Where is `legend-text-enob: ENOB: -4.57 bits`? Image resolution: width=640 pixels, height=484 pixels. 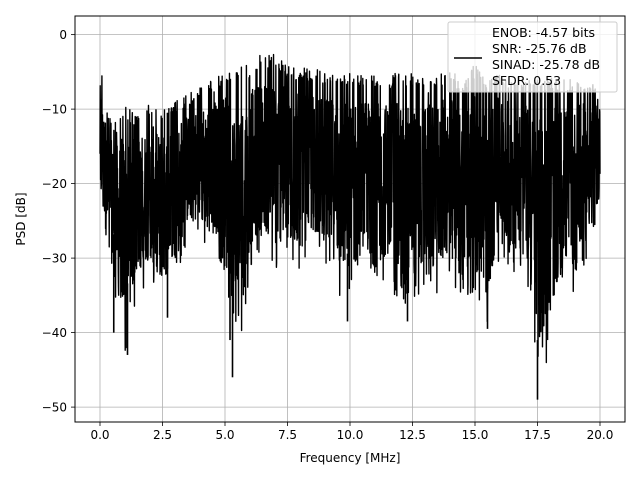 legend-text-enob: ENOB: -4.57 bits is located at coordinates (543, 32).